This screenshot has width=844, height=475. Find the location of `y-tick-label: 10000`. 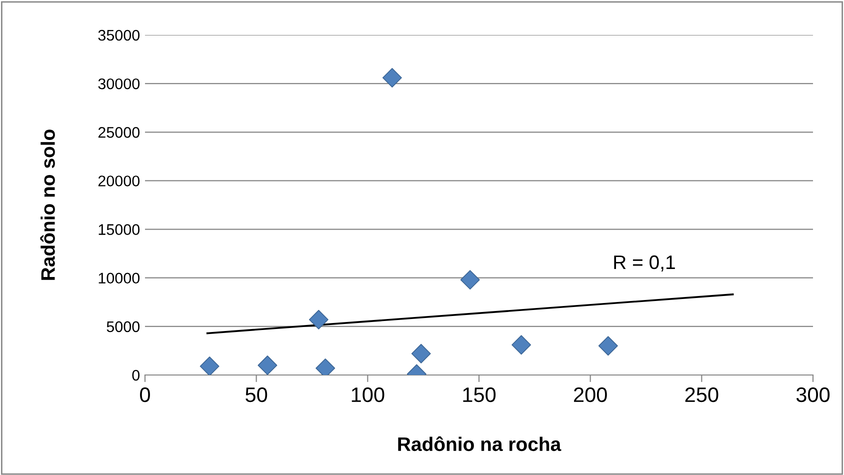

y-tick-label: 10000 is located at coordinates (119, 278).